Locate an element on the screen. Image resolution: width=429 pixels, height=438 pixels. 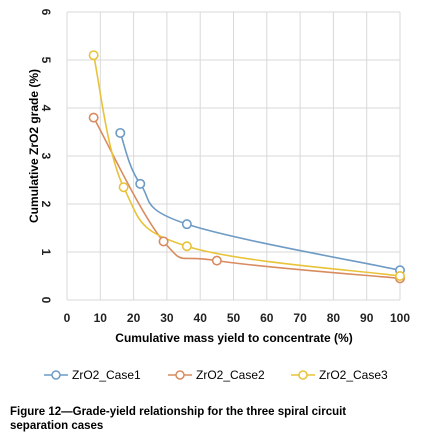
legend-marker-case2 is located at coordinates (180, 375).